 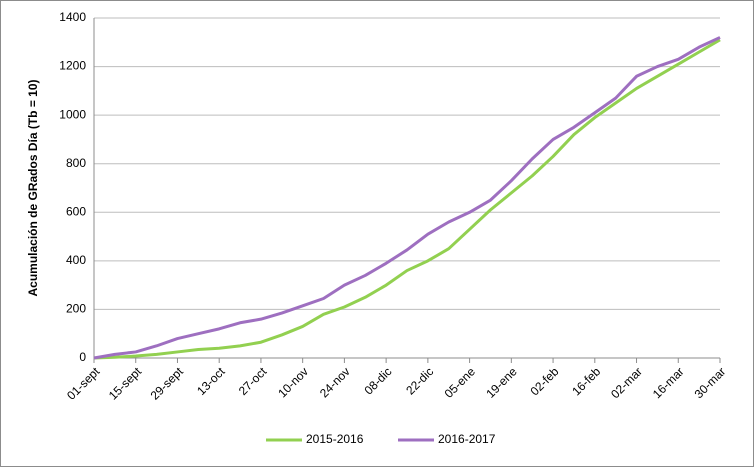 I want to click on y-tick-label: 0, so click(x=82, y=357).